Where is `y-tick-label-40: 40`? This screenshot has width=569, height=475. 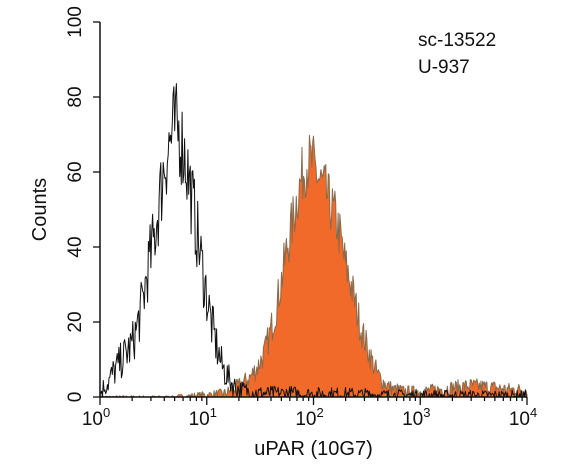
y-tick-label-40: 40 is located at coordinates (75, 246).